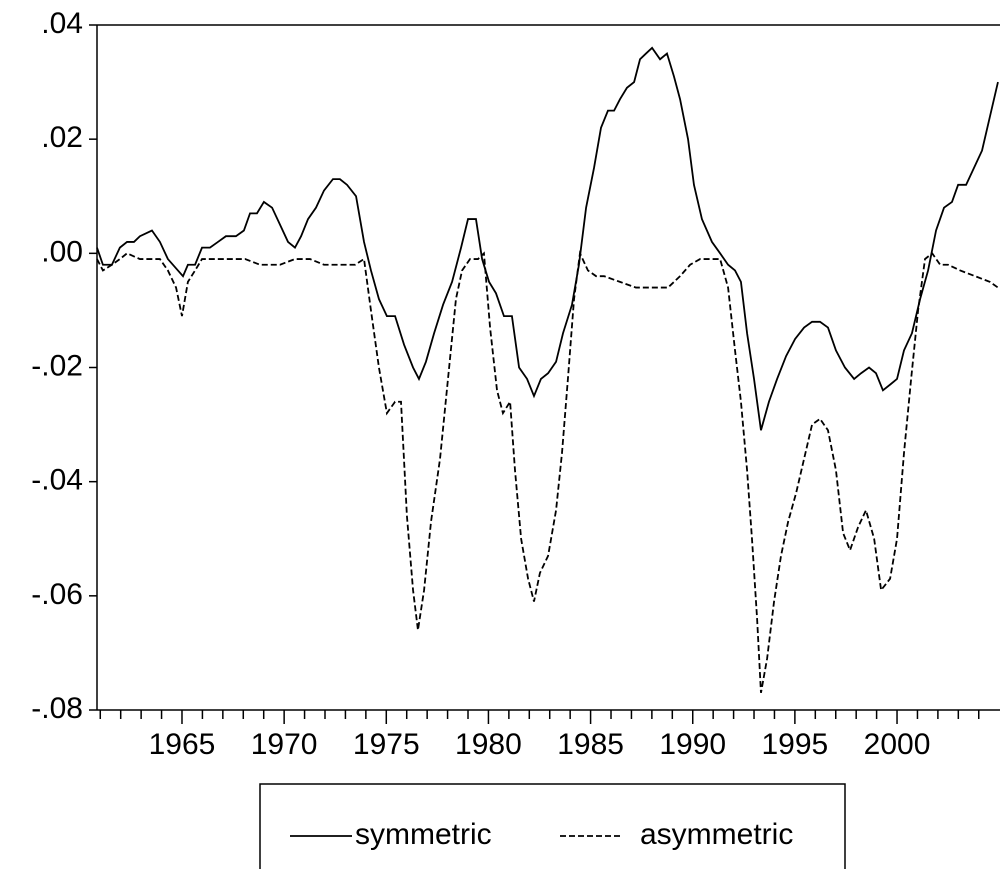 The width and height of the screenshot is (1000, 869). What do you see at coordinates (386, 744) in the screenshot?
I see `x-tick-label: 1975` at bounding box center [386, 744].